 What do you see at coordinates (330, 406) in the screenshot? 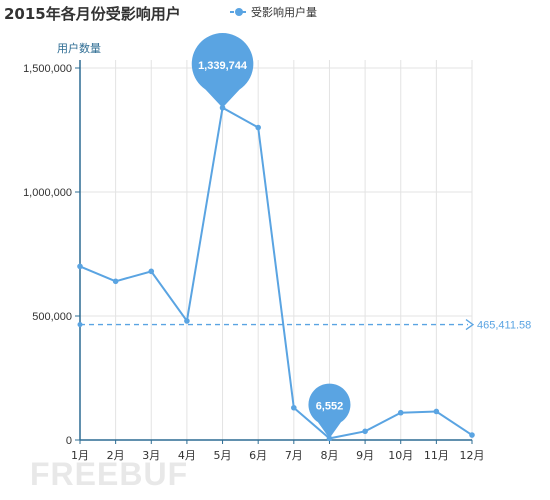
I see `min-marker-label: 6,552` at bounding box center [330, 406].